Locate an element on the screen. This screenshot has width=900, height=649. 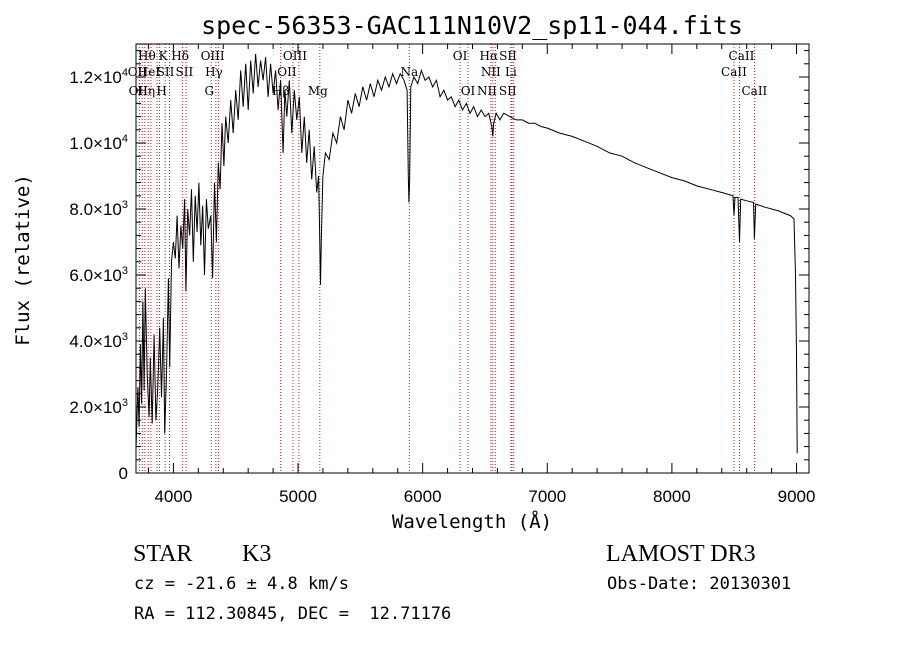
line-label: Mg is located at coordinates (318, 91).